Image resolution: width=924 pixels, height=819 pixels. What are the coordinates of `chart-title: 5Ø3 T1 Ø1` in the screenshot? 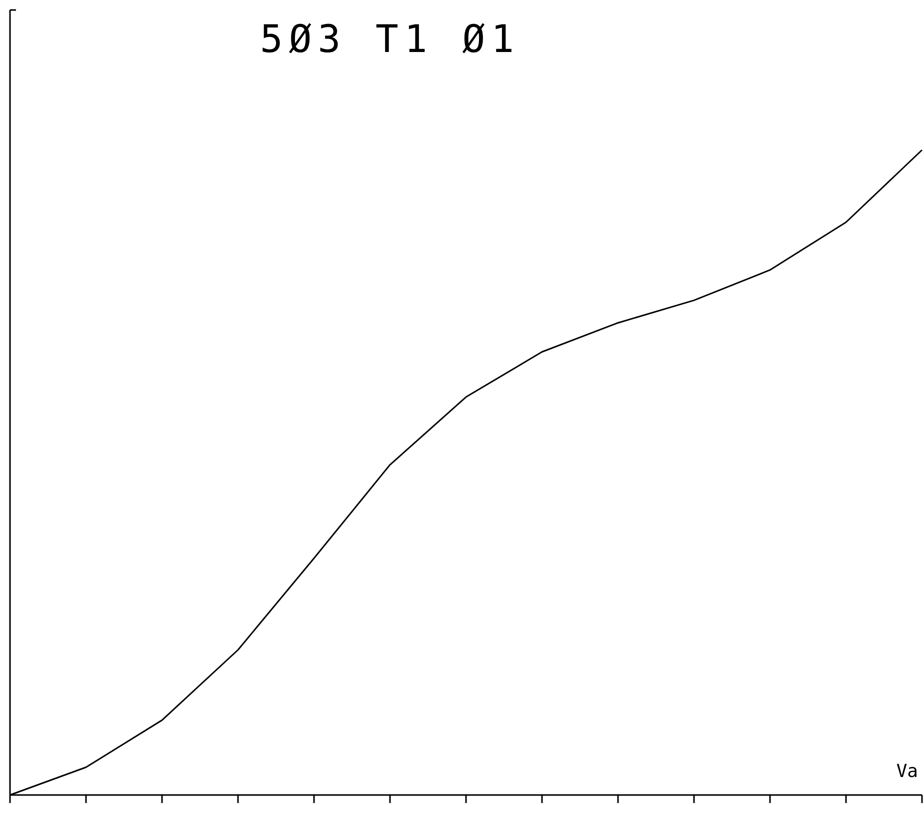 It's located at (390, 39).